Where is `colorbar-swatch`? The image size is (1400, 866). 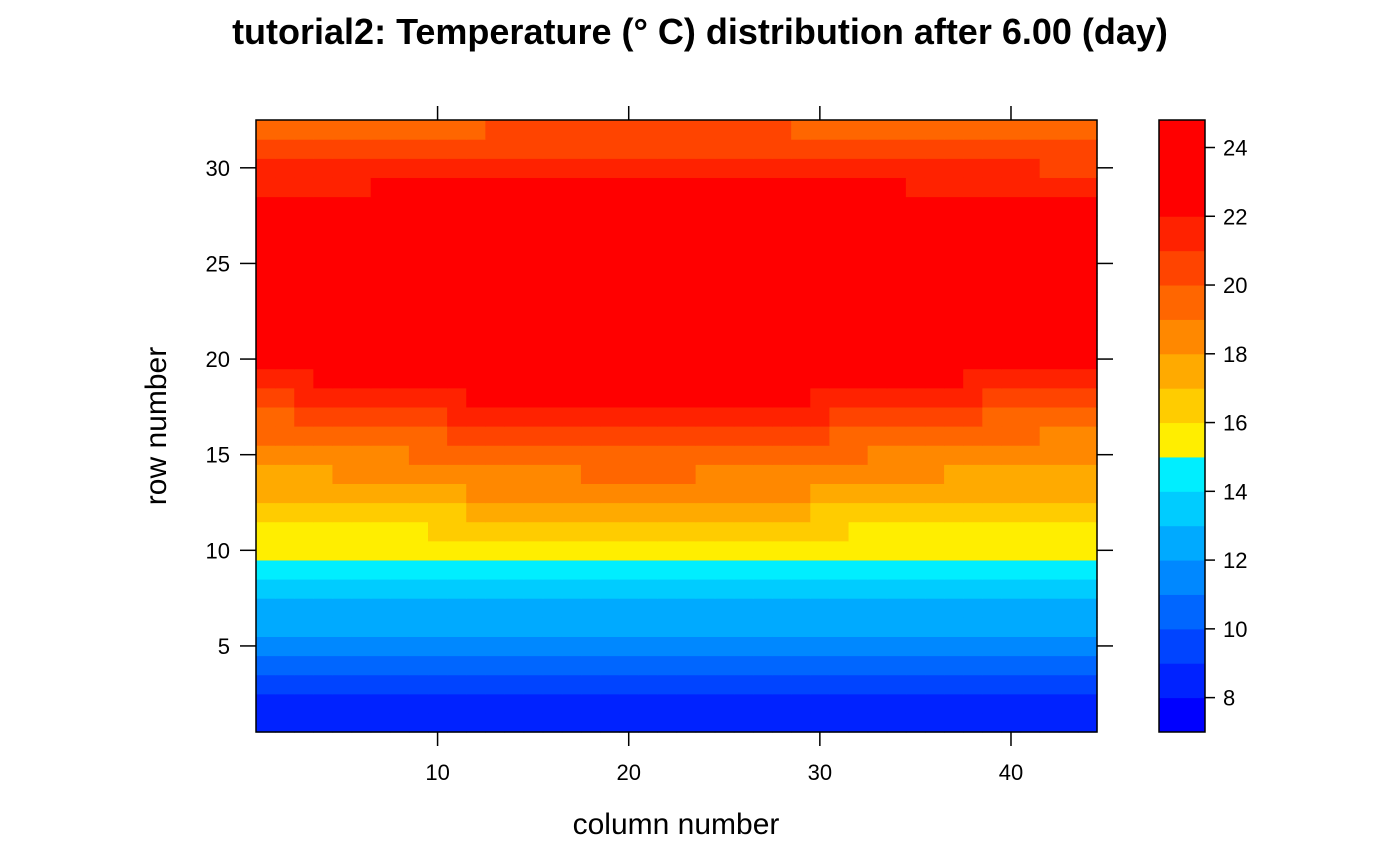
colorbar-swatch is located at coordinates (1182, 337).